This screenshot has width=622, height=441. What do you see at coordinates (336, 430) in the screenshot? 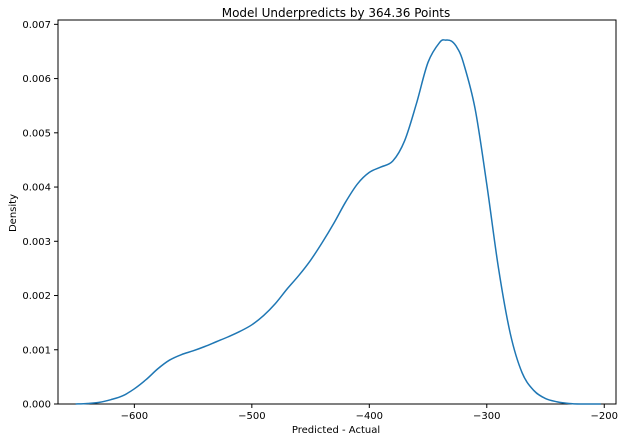
I see `x-axis-label: Predicted - Actual` at bounding box center [336, 430].